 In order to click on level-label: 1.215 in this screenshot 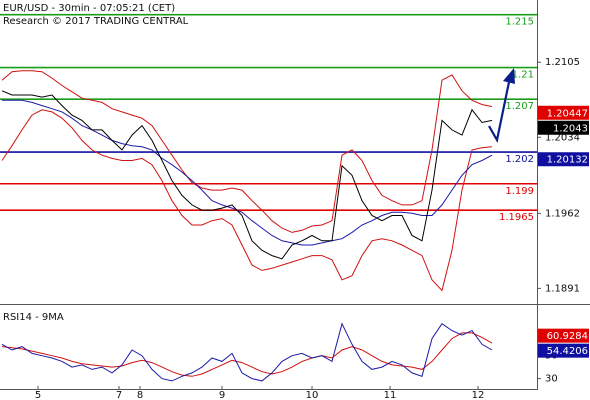, I will do `click(519, 22)`.